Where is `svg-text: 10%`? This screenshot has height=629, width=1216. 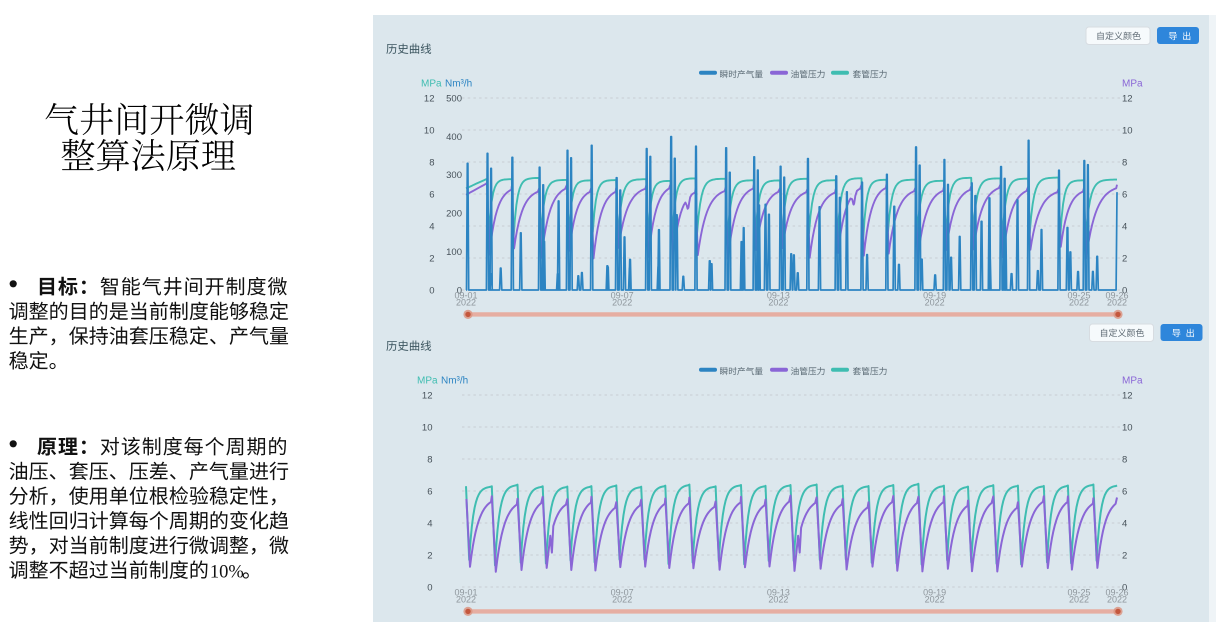
svg-text: 10% is located at coordinates (227, 572).